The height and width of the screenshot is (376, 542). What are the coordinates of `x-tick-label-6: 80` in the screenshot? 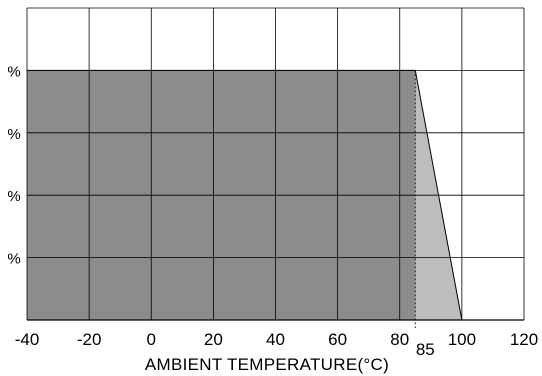 It's located at (399, 339).